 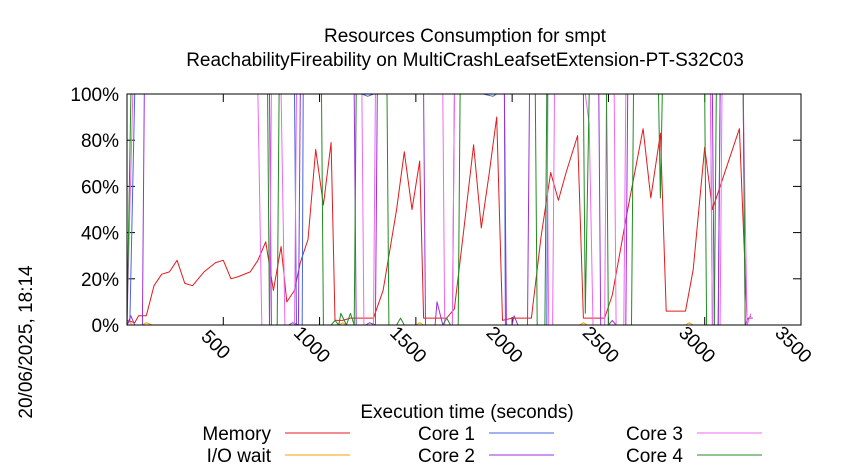 What do you see at coordinates (407, 345) in the screenshot?
I see `x-tick-label: 1500` at bounding box center [407, 345].